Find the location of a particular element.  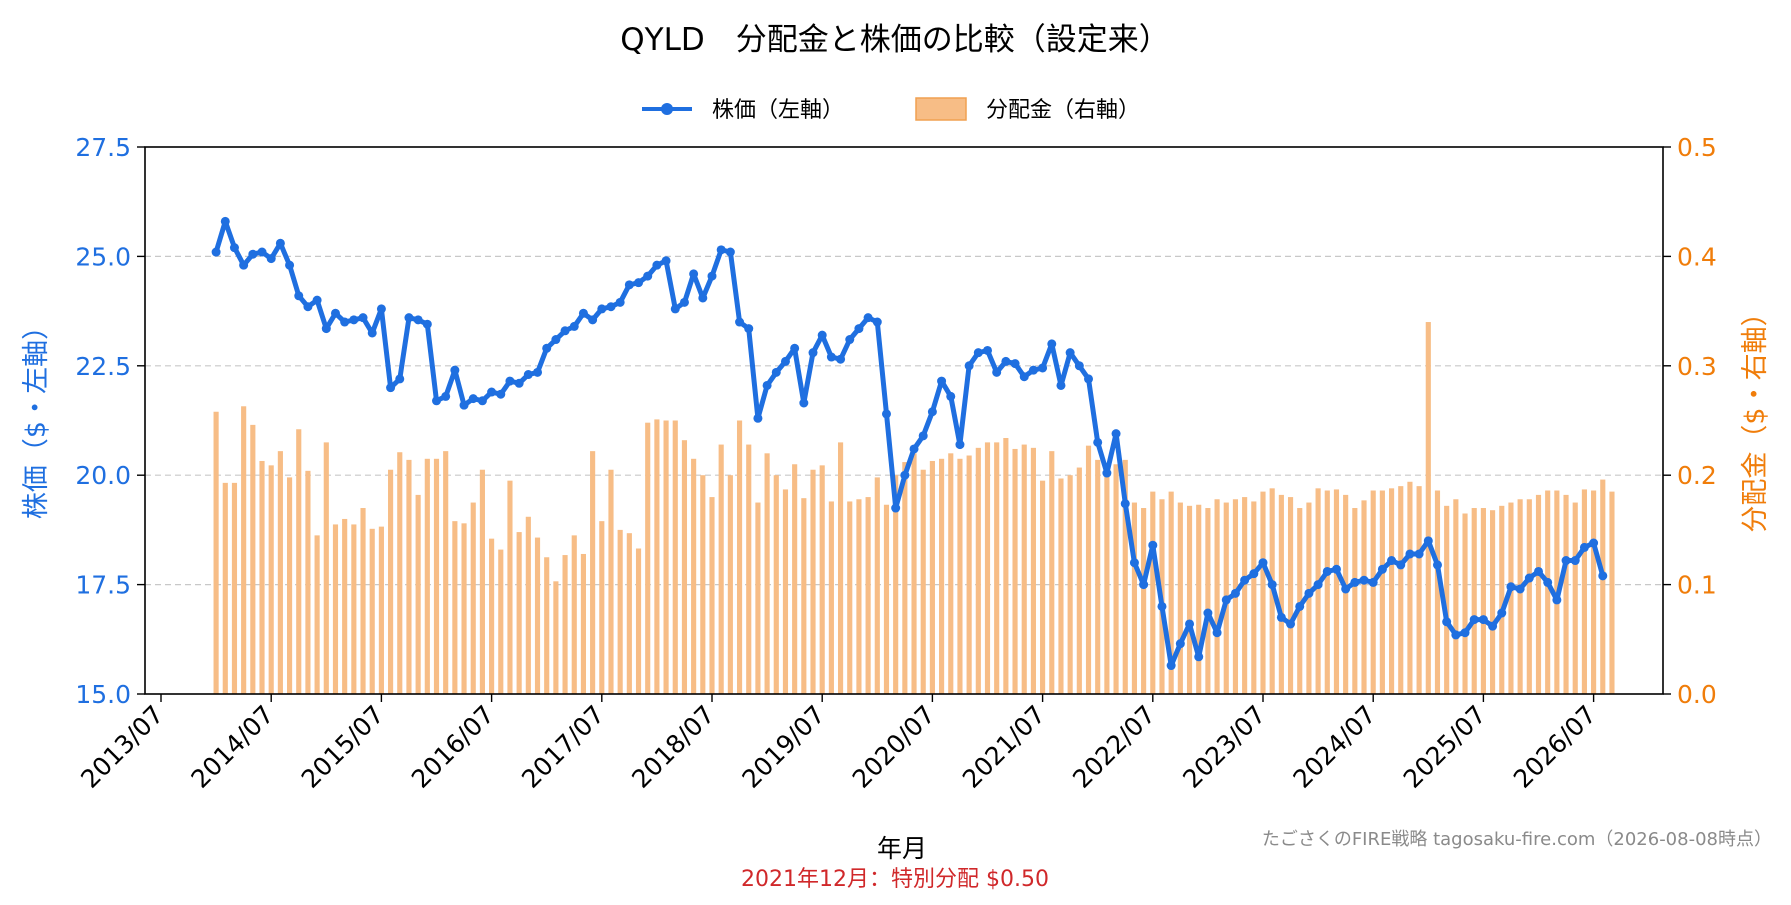

y-left-tick-label: 17.5 is located at coordinates (103, 585).